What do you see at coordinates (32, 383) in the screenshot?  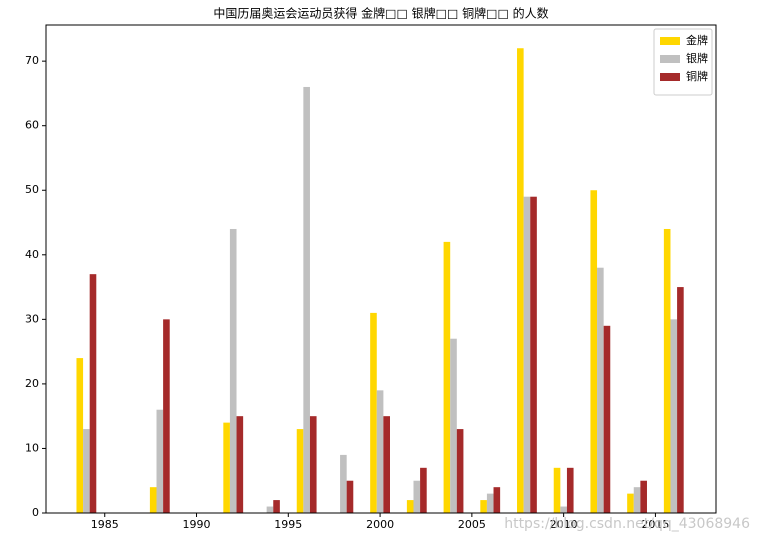 I see `y-tick-label: 20` at bounding box center [32, 383].